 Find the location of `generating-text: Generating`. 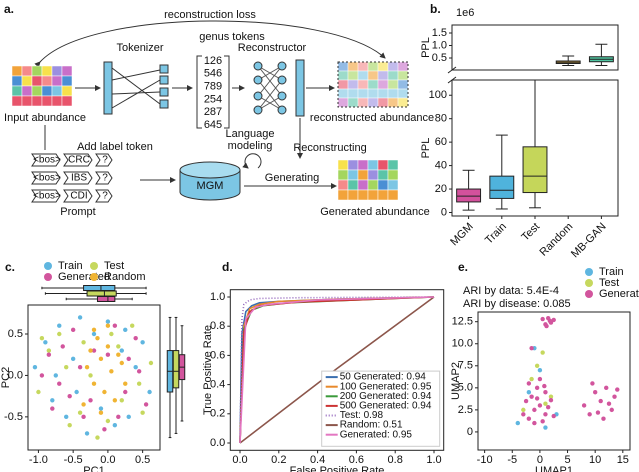

generating-text: Generating is located at coordinates (292, 178).